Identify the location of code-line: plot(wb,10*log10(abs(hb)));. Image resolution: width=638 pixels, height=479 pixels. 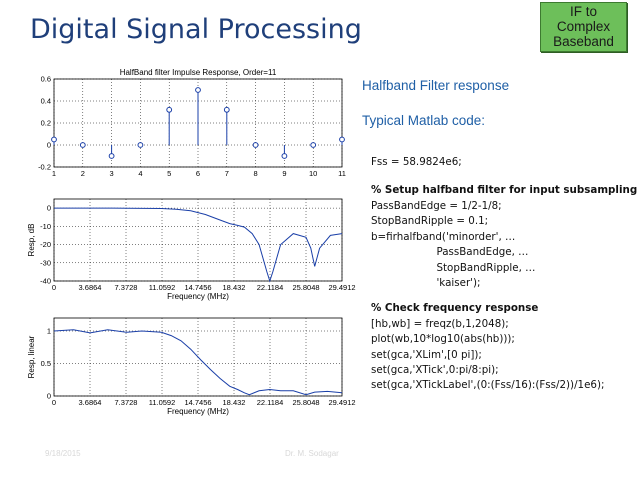
(443, 339).